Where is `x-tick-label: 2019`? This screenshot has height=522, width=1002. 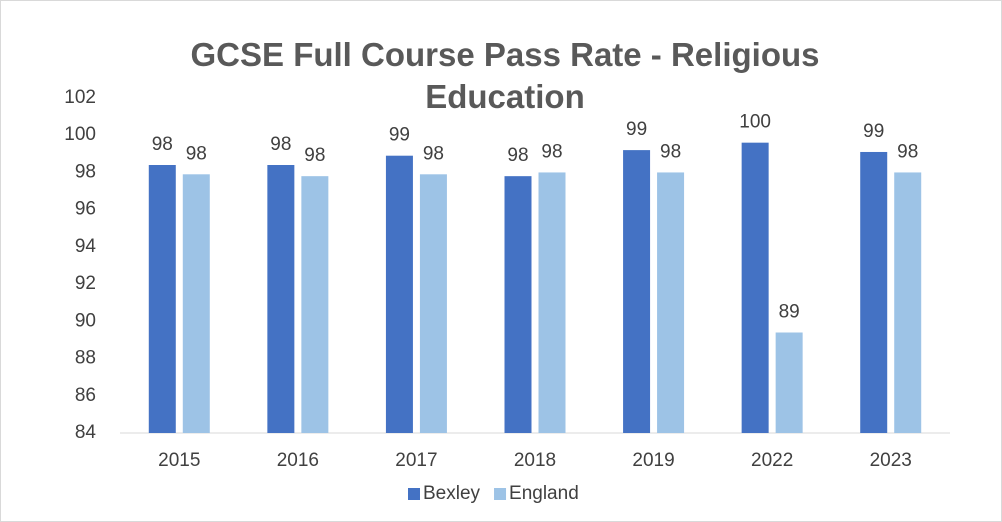 x-tick-label: 2019 is located at coordinates (653, 460).